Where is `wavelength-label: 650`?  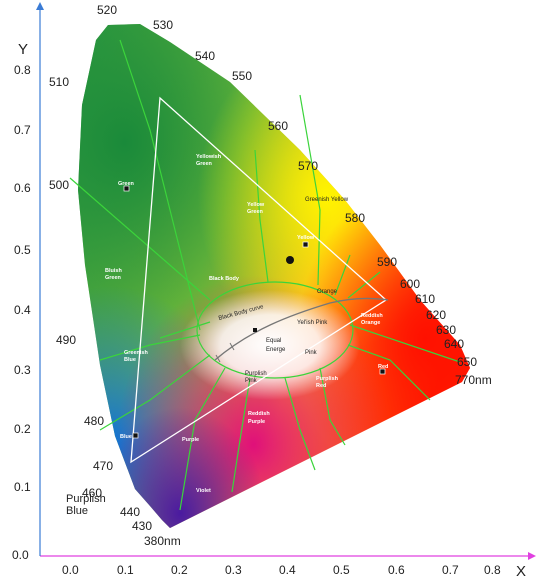 wavelength-label: 650 is located at coordinates (467, 362).